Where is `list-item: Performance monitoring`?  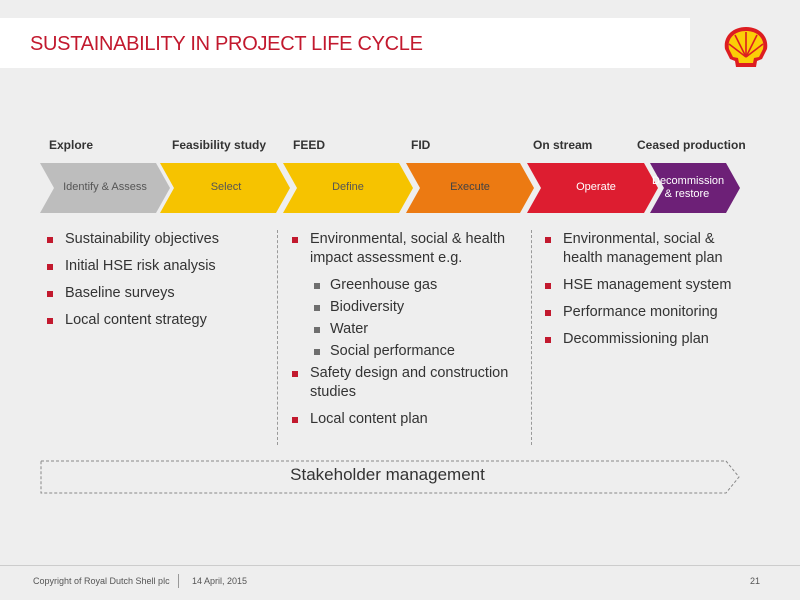
list-item: Performance monitoring is located at coordinates (650, 312).